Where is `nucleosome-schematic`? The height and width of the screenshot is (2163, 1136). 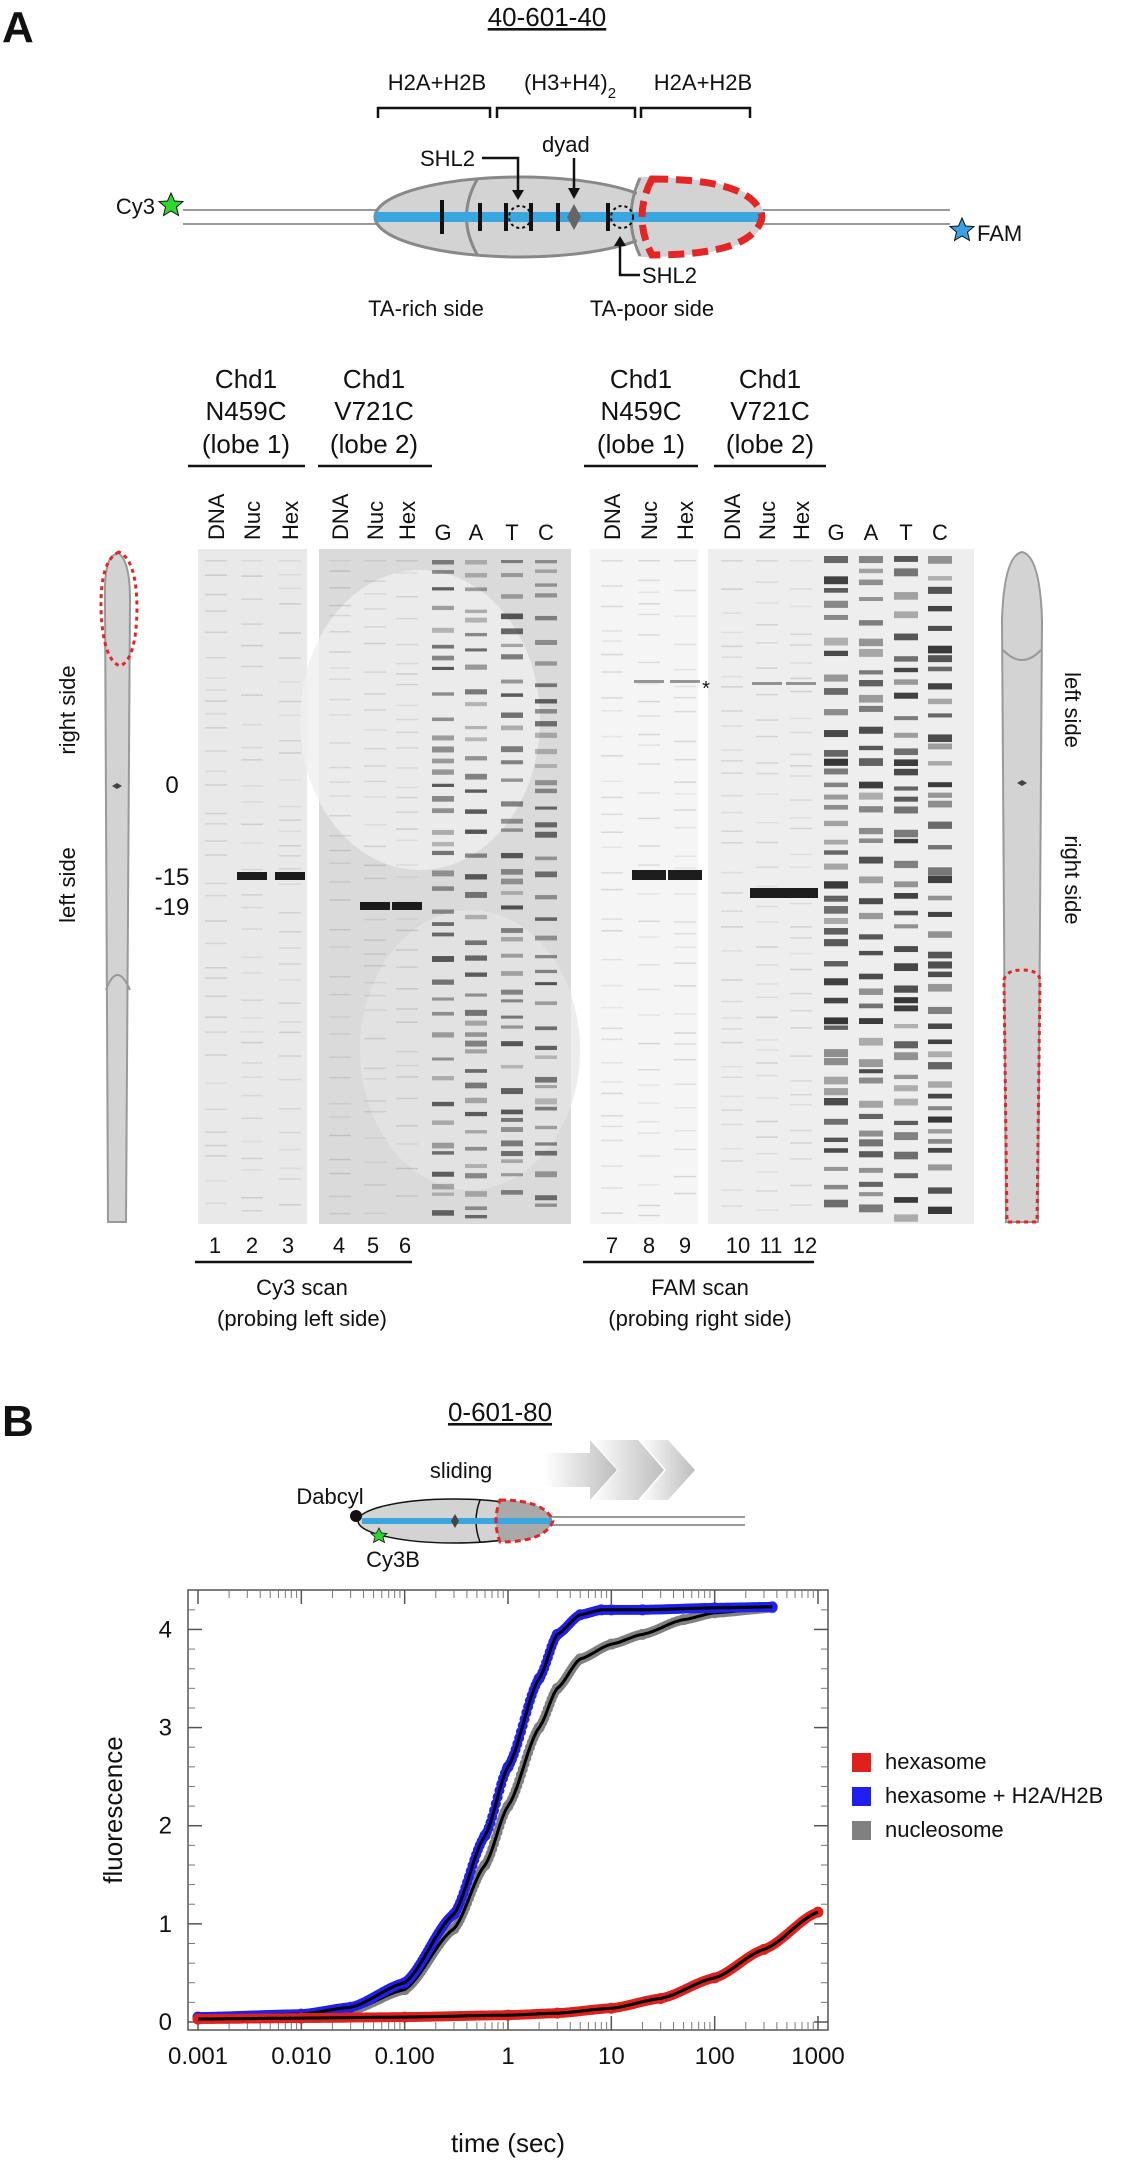 nucleosome-schematic is located at coordinates (566, 217).